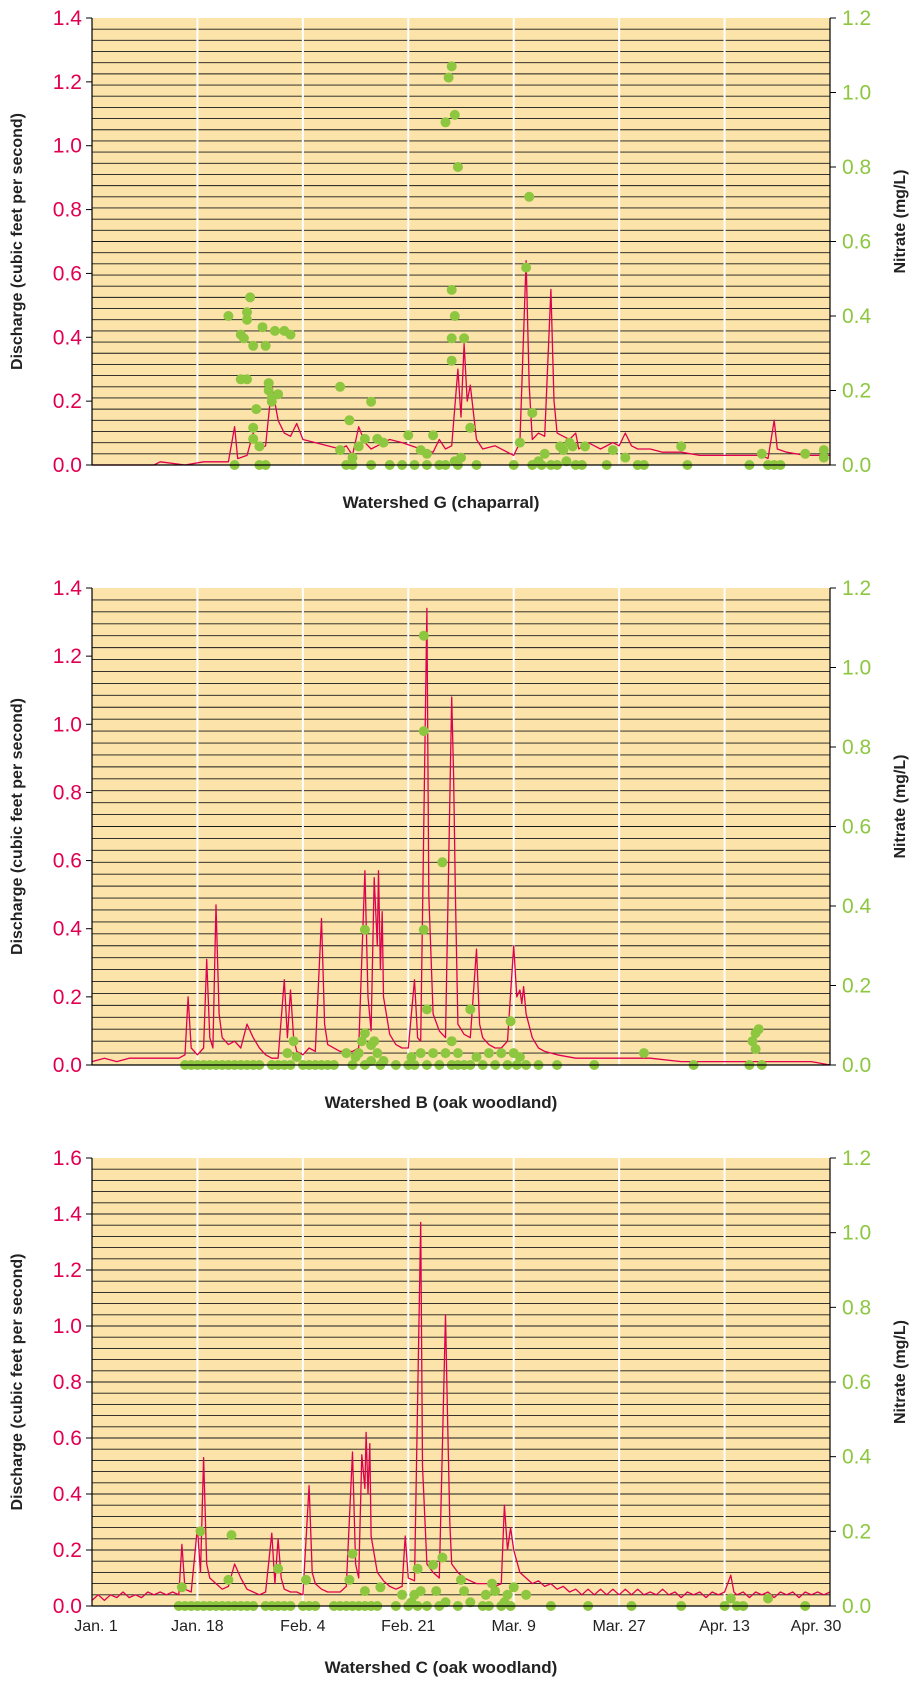 The width and height of the screenshot is (919, 1681). I want to click on x-tick-label: Jan. 1, so click(96, 1626).